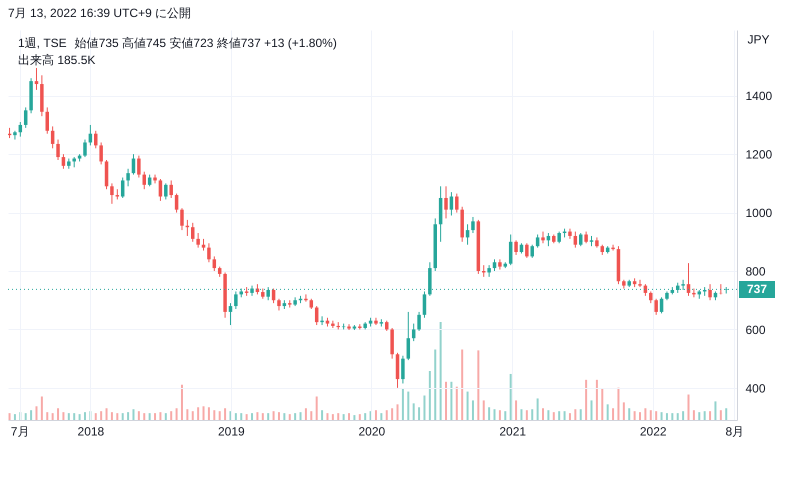 The width and height of the screenshot is (792, 483). What do you see at coordinates (20, 431) in the screenshot?
I see `x-tick-label: 7月` at bounding box center [20, 431].